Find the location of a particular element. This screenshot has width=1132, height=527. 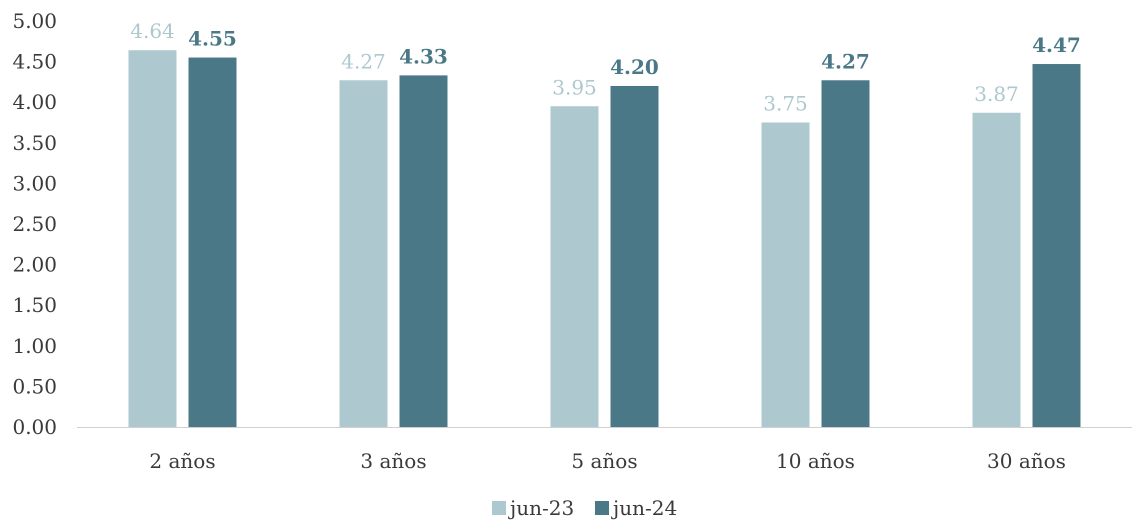

data-label-jun-24: 4.33 is located at coordinates (423, 56).